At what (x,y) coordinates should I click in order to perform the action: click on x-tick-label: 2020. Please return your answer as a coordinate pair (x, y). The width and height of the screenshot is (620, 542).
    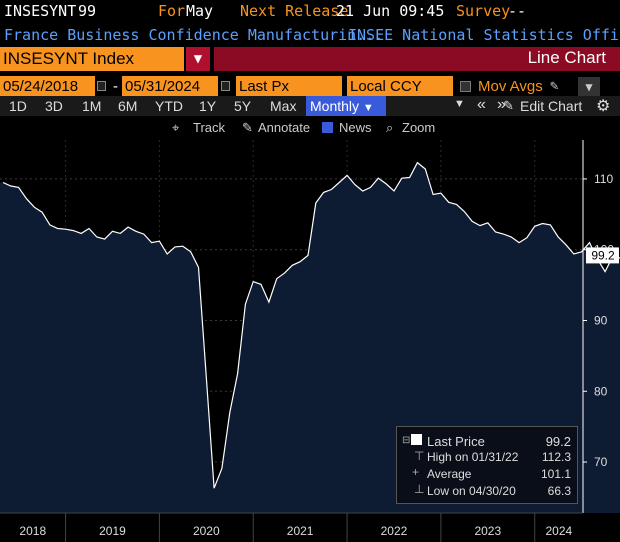
    Looking at the image, I should click on (206, 531).